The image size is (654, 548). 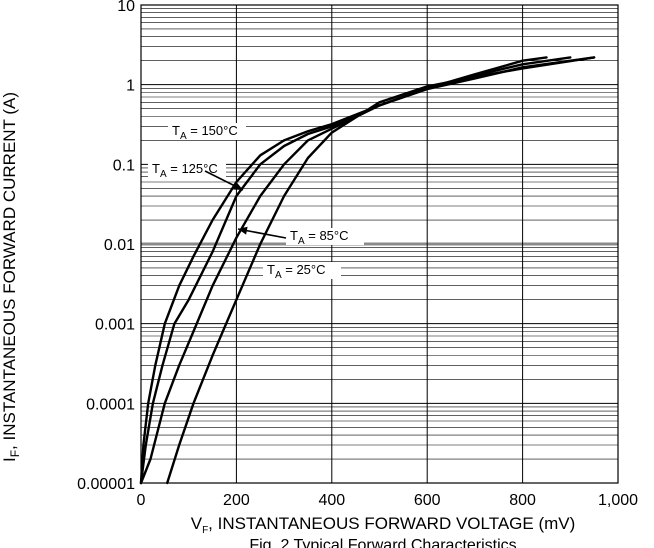 I want to click on x-tick-label: 1,000, so click(x=618, y=500).